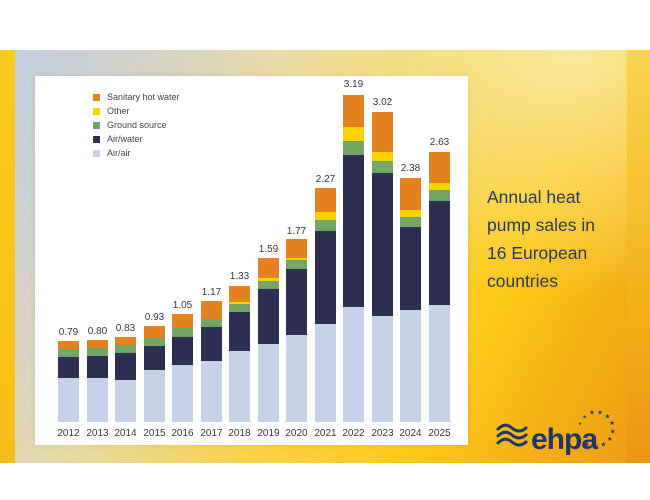 Image resolution: width=650 pixels, height=500 pixels. What do you see at coordinates (211, 433) in the screenshot?
I see `x-axis-year-label: 2017` at bounding box center [211, 433].